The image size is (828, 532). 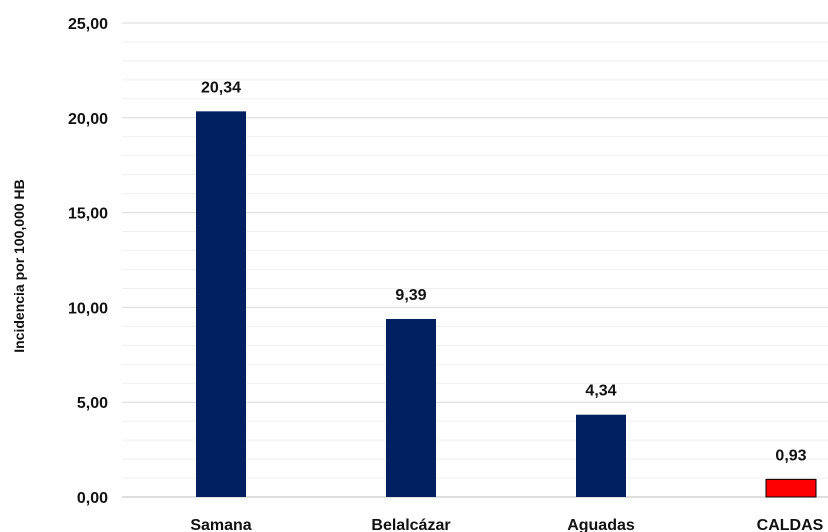 I want to click on bar-aguadas, so click(x=601, y=455).